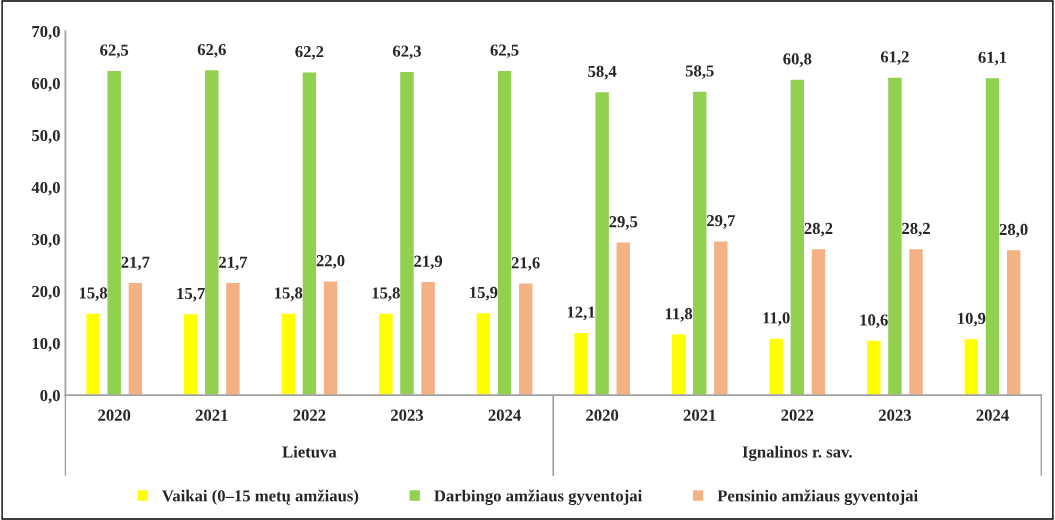 This screenshot has width=1055, height=520. Describe the element at coordinates (330, 262) in the screenshot. I see `data-label: 22,0` at that location.